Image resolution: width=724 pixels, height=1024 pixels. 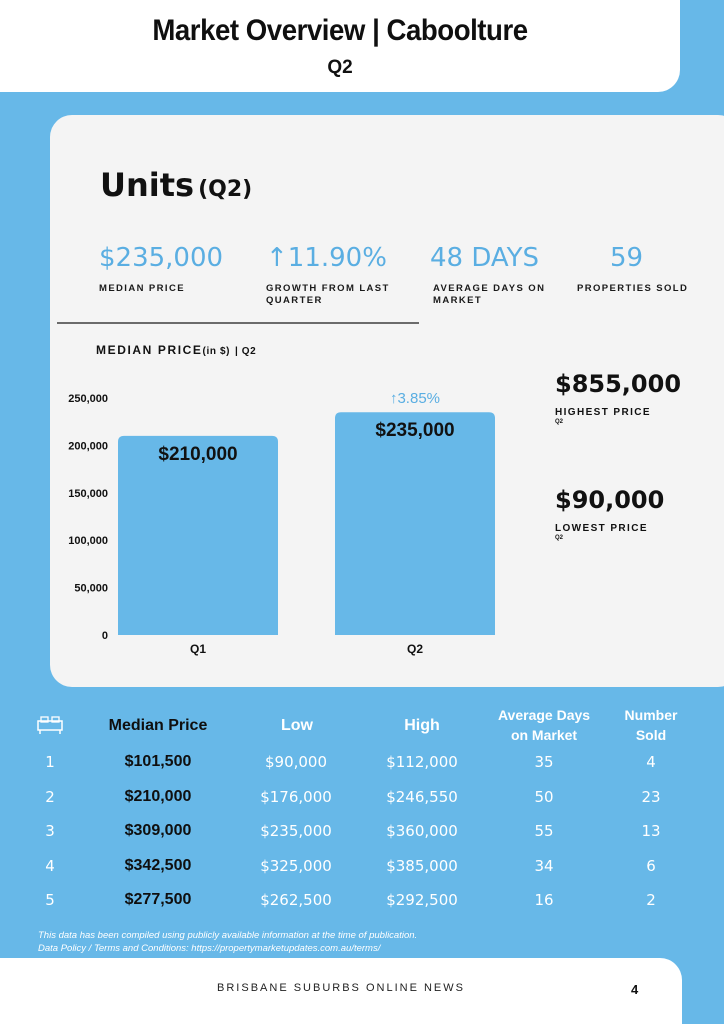 I want to click on cell-days: 50, so click(x=544, y=797).